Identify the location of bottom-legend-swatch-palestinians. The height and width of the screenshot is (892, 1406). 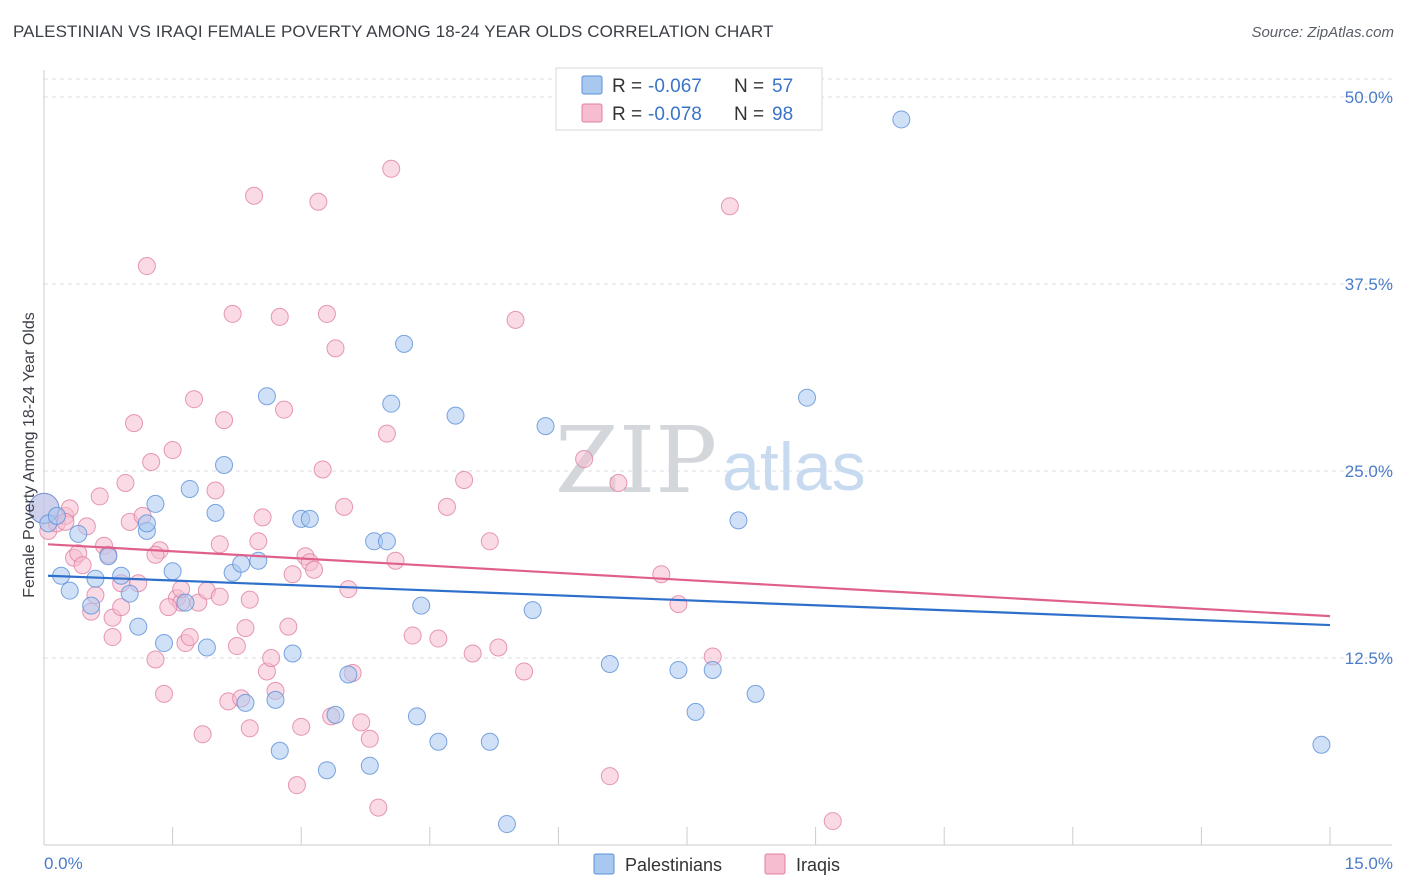
(604, 864).